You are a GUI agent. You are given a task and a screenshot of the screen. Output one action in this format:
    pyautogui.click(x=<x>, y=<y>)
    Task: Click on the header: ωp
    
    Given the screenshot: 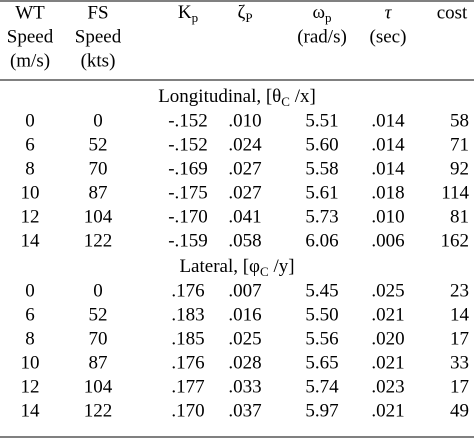 What is the action you would take?
    pyautogui.click(x=321, y=13)
    